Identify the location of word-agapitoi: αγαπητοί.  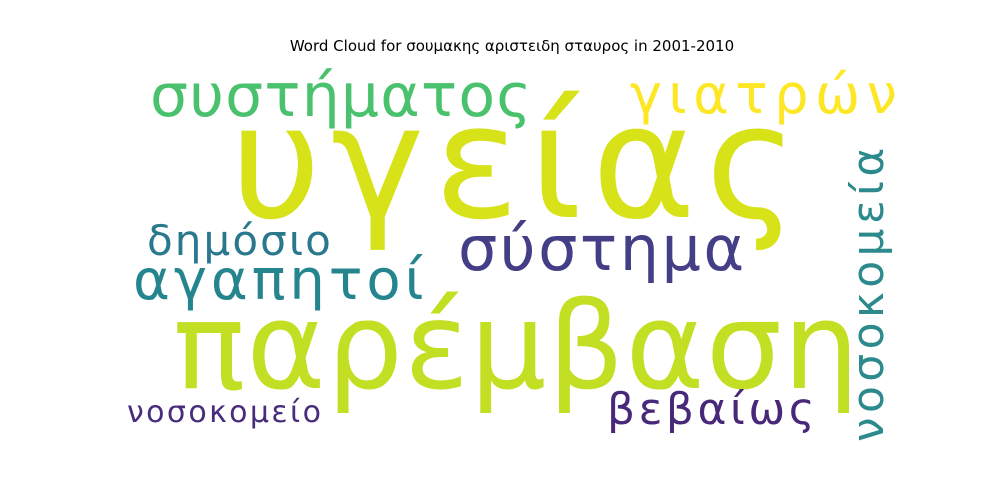
(280, 280).